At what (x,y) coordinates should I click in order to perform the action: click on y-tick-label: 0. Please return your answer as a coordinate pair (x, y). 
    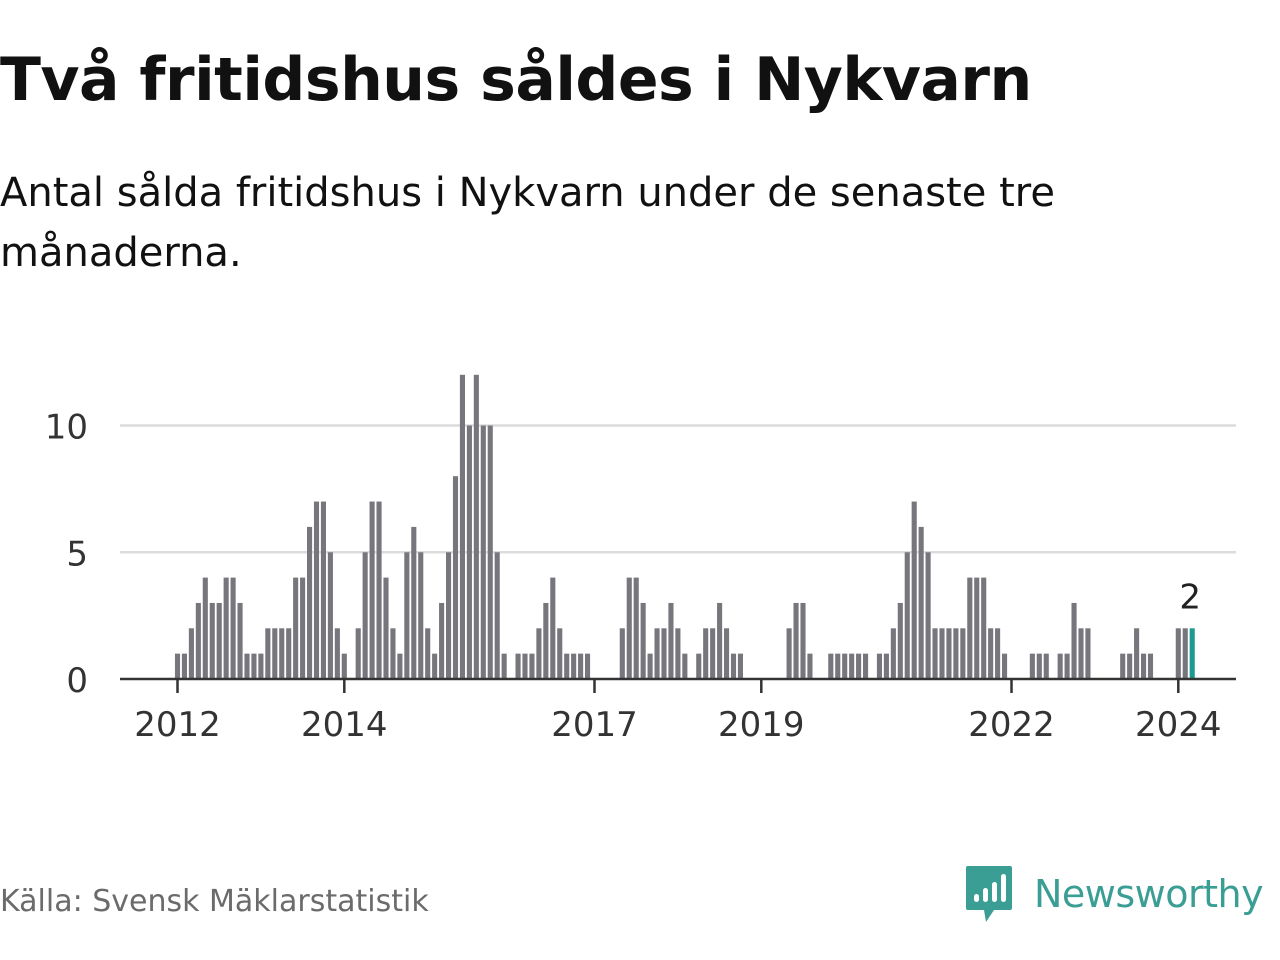
    Looking at the image, I should click on (77, 681).